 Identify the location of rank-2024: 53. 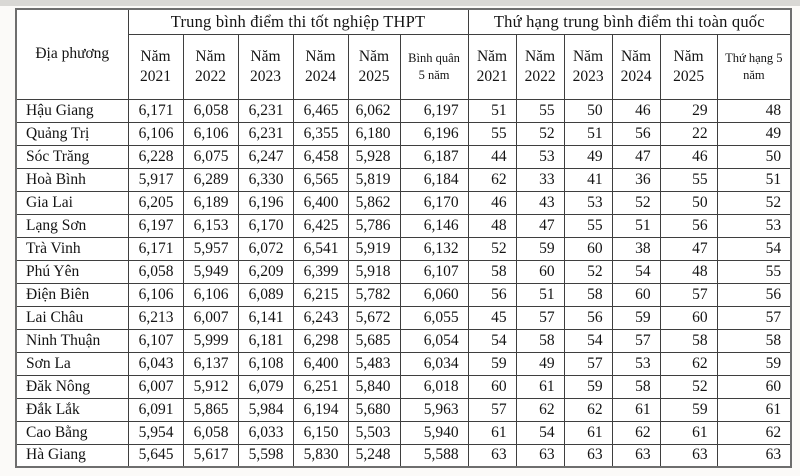
(636, 363).